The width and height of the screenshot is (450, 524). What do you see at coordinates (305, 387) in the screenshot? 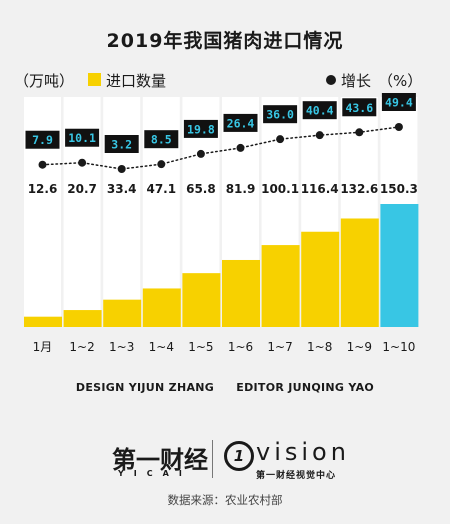
I see `editor-credit: EDITOR JUNQING YAO` at bounding box center [305, 387].